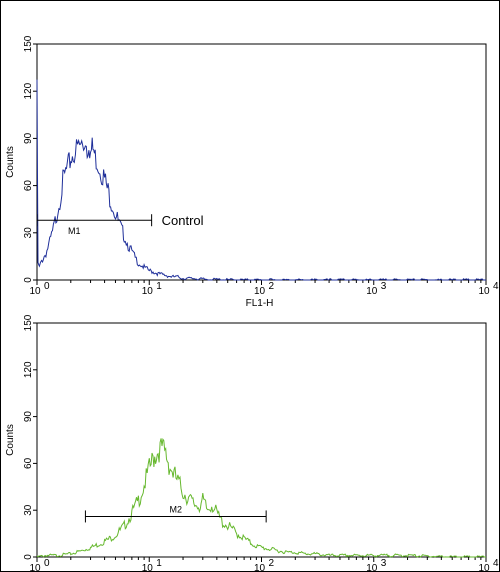  Describe the element at coordinates (74, 231) in the screenshot. I see `gate-label: M1` at that location.